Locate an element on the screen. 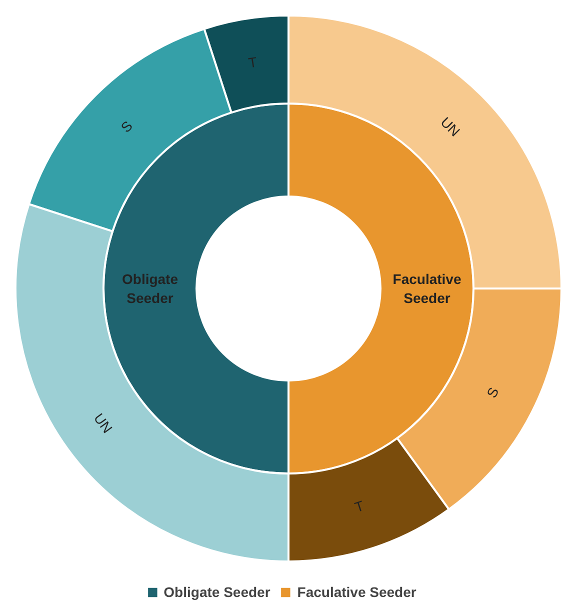 This screenshot has width=561, height=604. slice-label: Faculative Seeder is located at coordinates (427, 288).